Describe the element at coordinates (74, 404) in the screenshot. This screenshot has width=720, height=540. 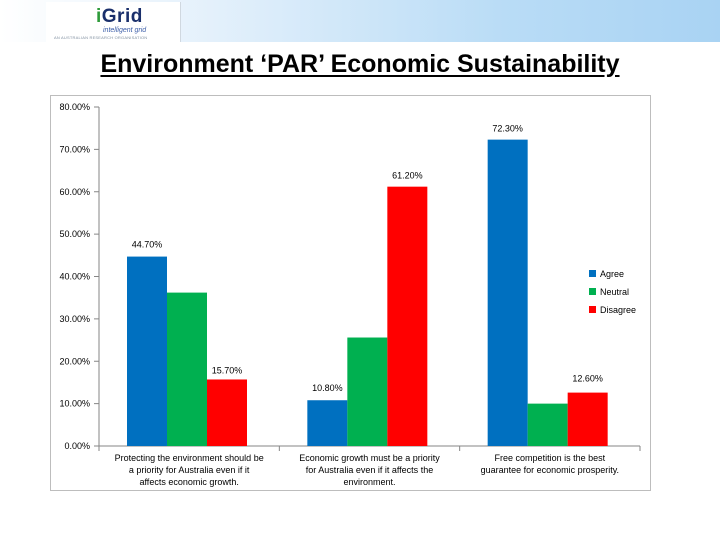
I see `y-tick-label: 10.00%` at that location.